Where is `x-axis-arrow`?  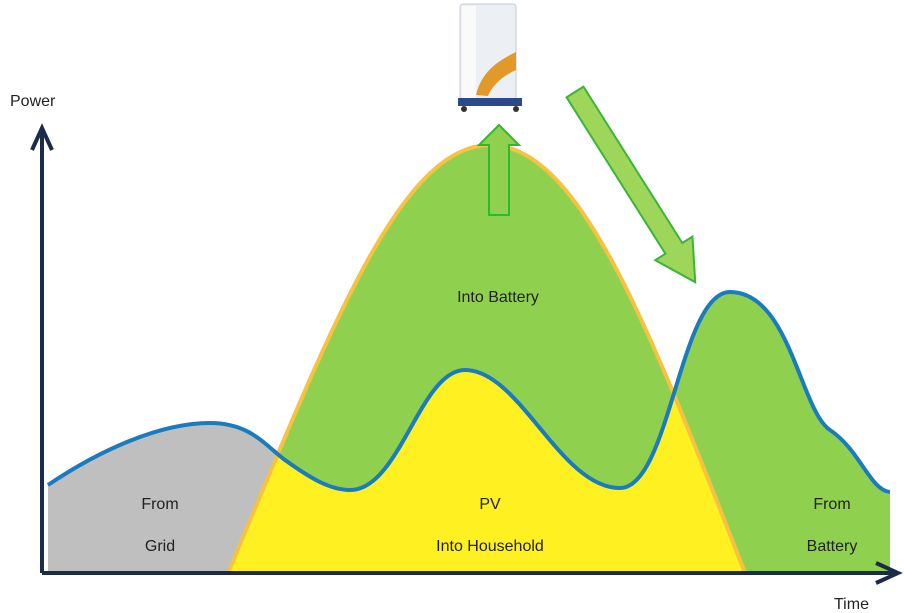
x-axis-arrow is located at coordinates (889, 573).